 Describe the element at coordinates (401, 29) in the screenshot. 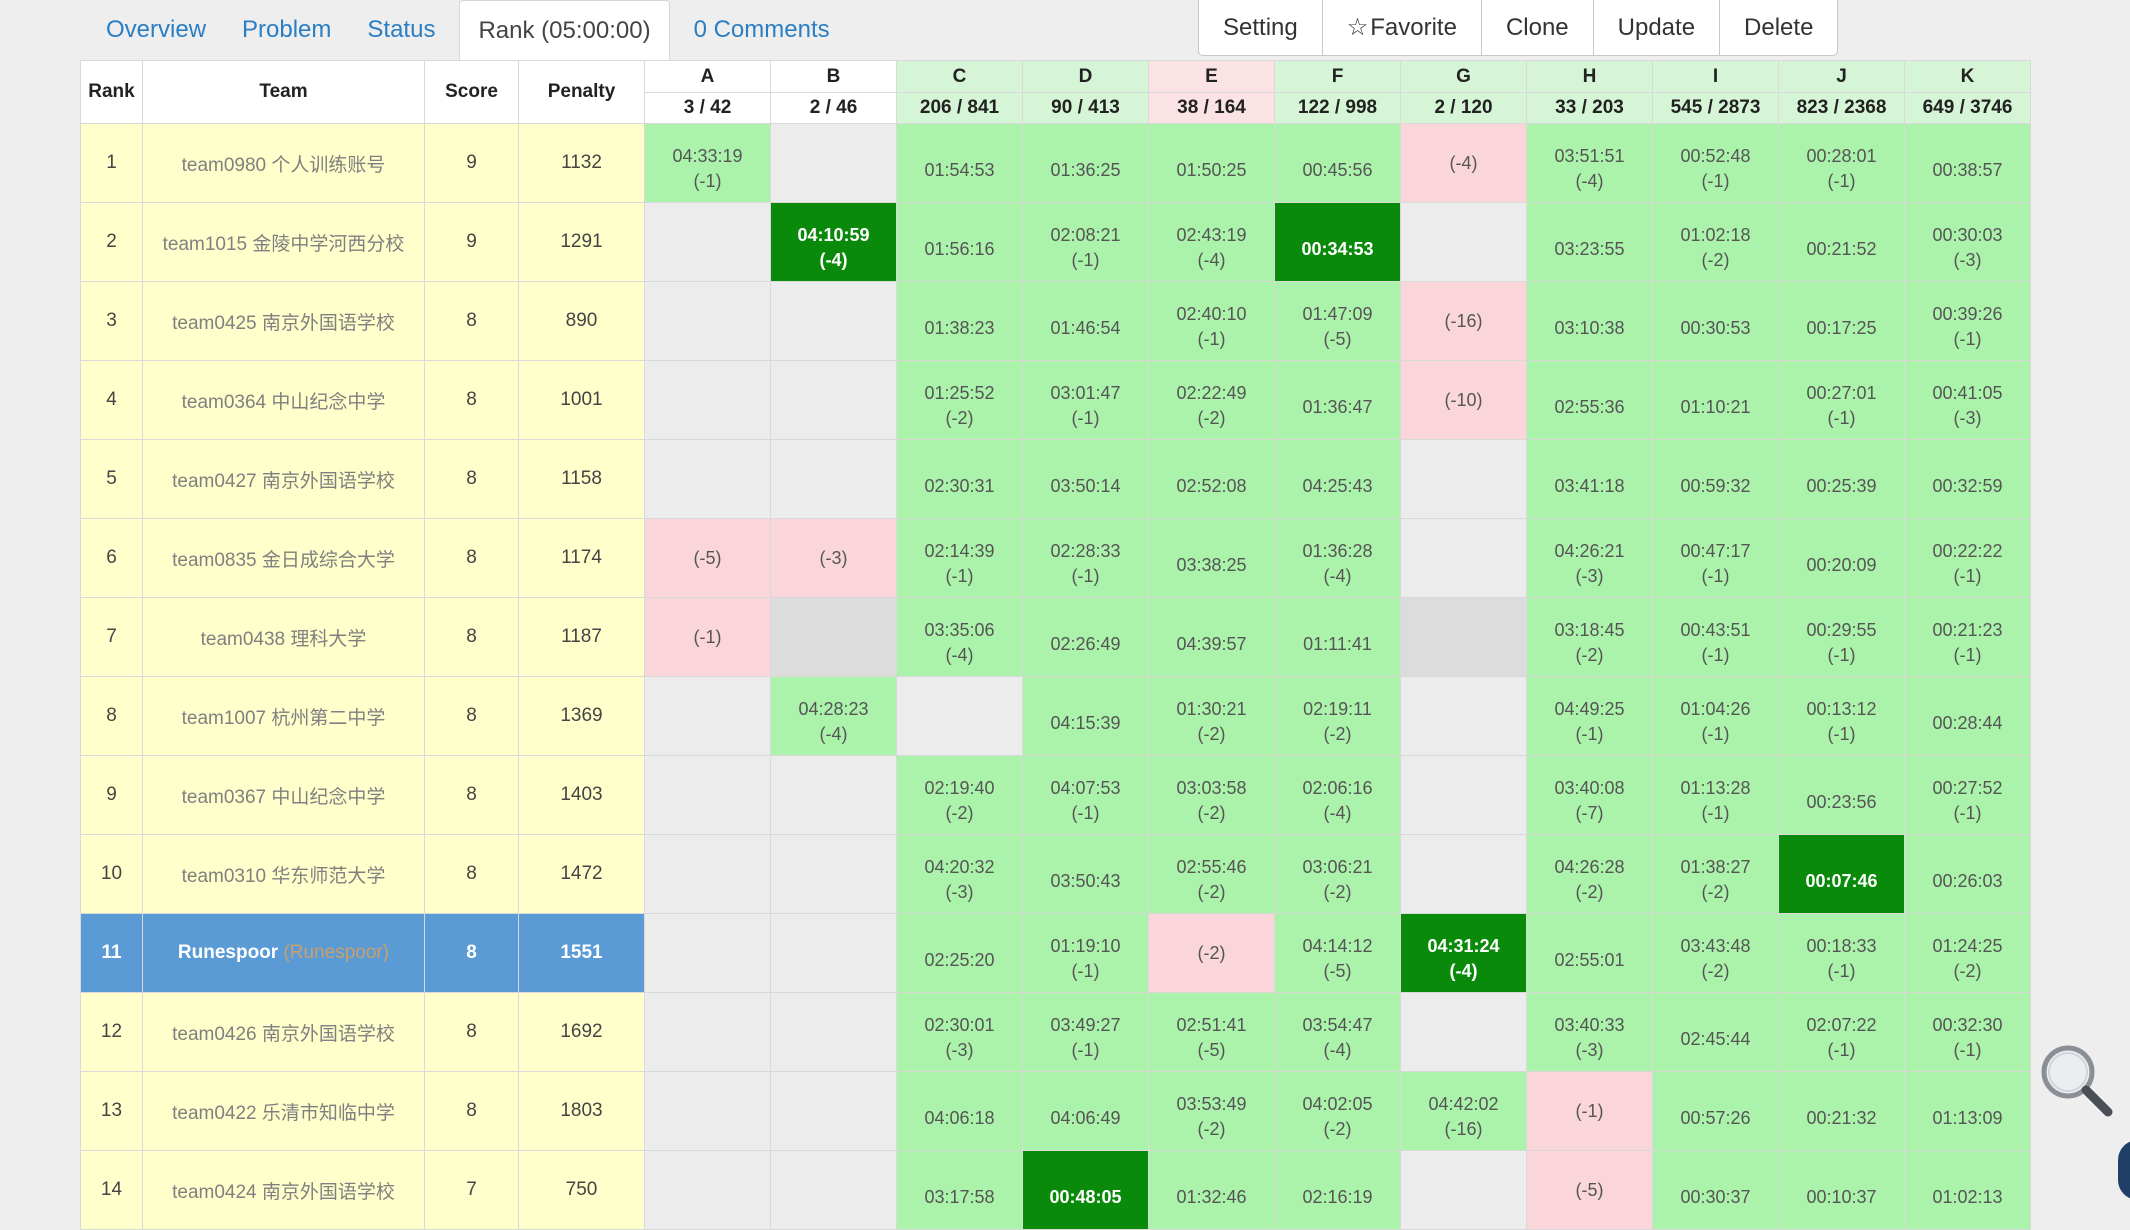

I see `tab-status: Status` at that location.